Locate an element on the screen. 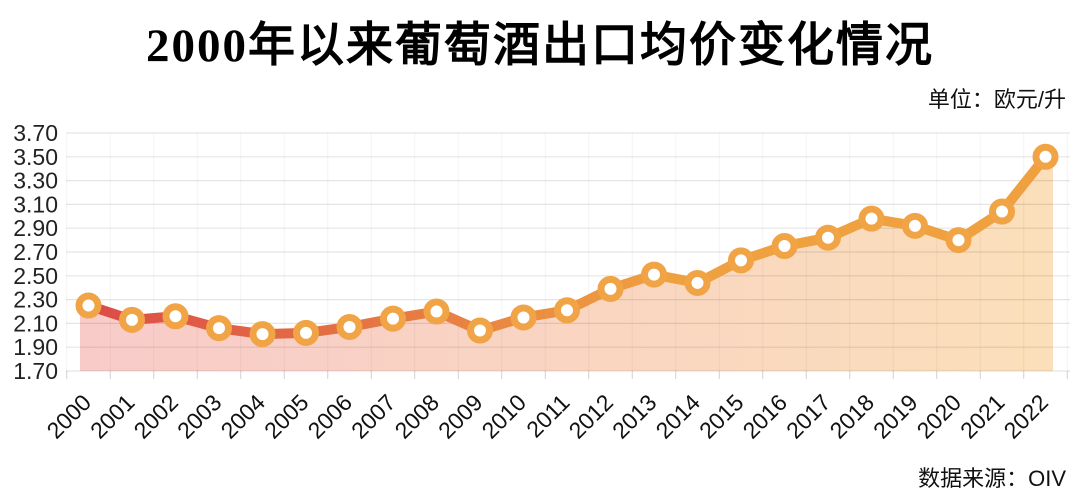 This screenshot has width=1080, height=502. data-point-2021 is located at coordinates (1002, 211).